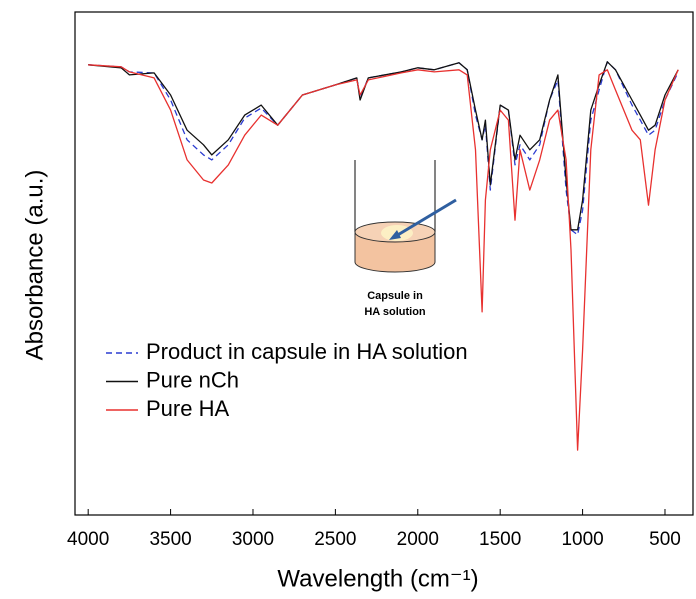 Image resolution: width=696 pixels, height=599 pixels. I want to click on x-tick-label: 2000, so click(418, 539).